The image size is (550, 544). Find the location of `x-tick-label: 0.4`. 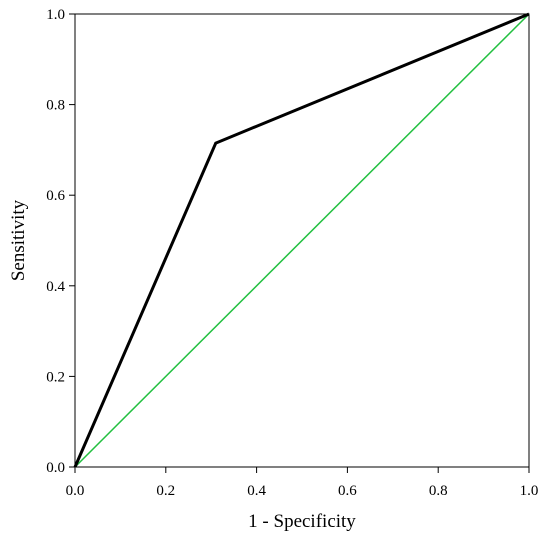

x-tick-label: 0.4 is located at coordinates (256, 491).